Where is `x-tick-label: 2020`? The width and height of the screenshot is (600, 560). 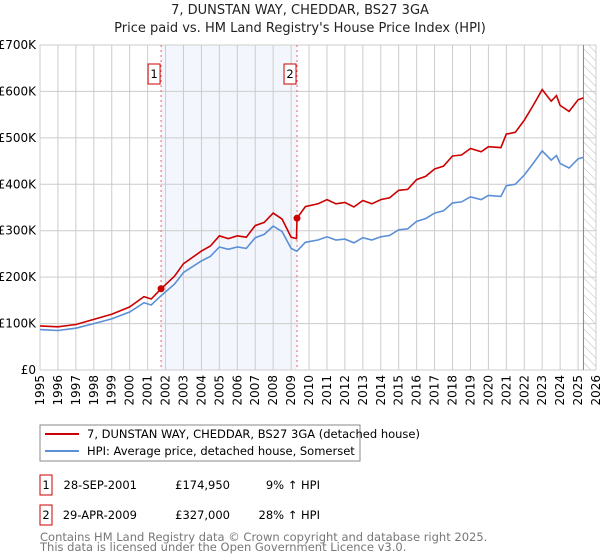
x-tick-label: 2020 is located at coordinates (488, 390).